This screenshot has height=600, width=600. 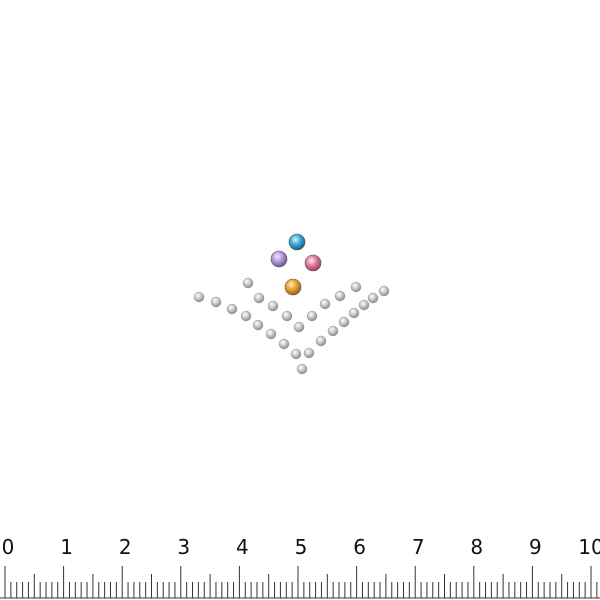 I want to click on rhinestones, so click(x=291, y=304).